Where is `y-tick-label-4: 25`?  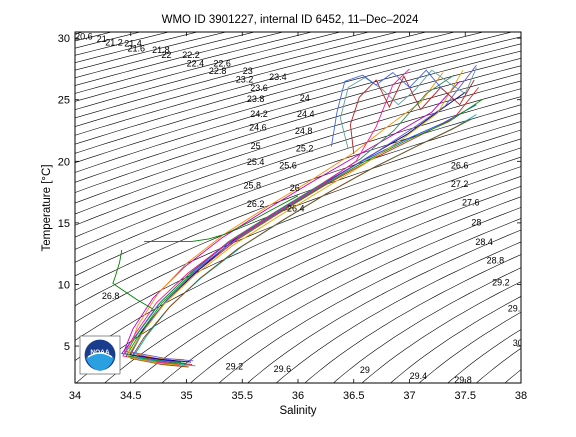 y-tick-label-4: 25 is located at coordinates (64, 101).